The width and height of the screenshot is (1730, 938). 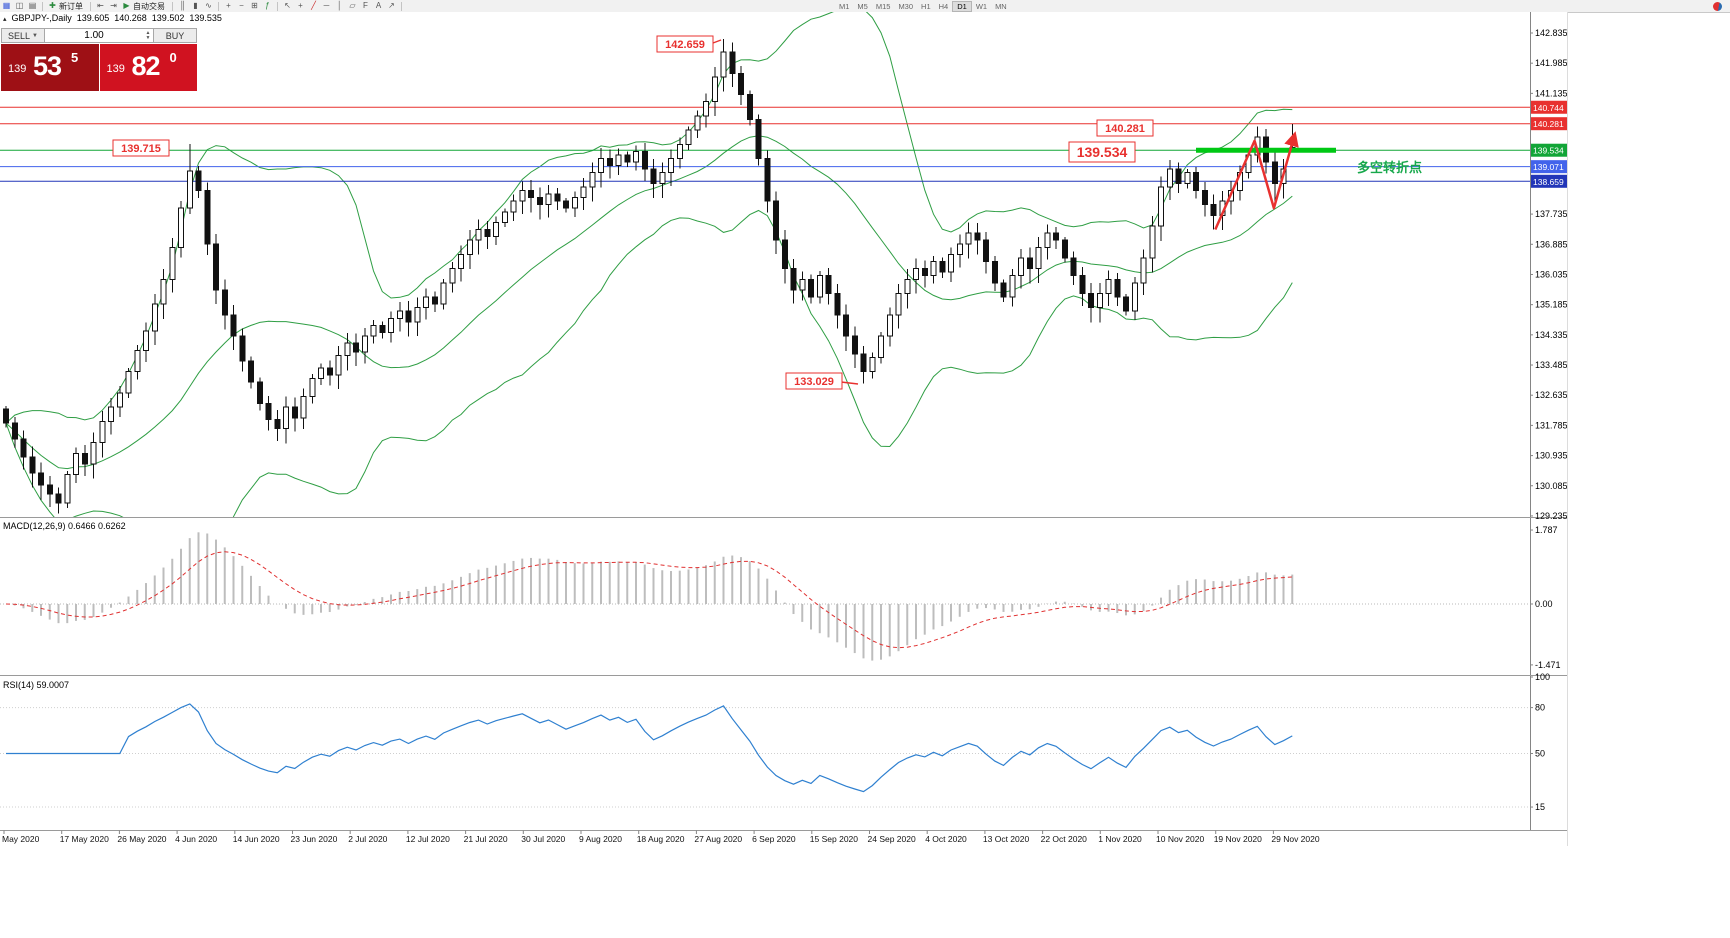 What do you see at coordinates (148, 32) in the screenshot?
I see `volume-up-icon: ▲` at bounding box center [148, 32].